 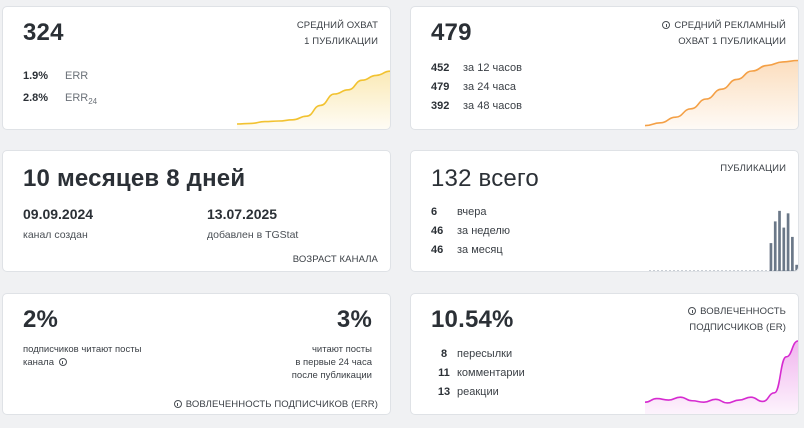 I want to click on ad-reach-value: 479, so click(x=451, y=32).